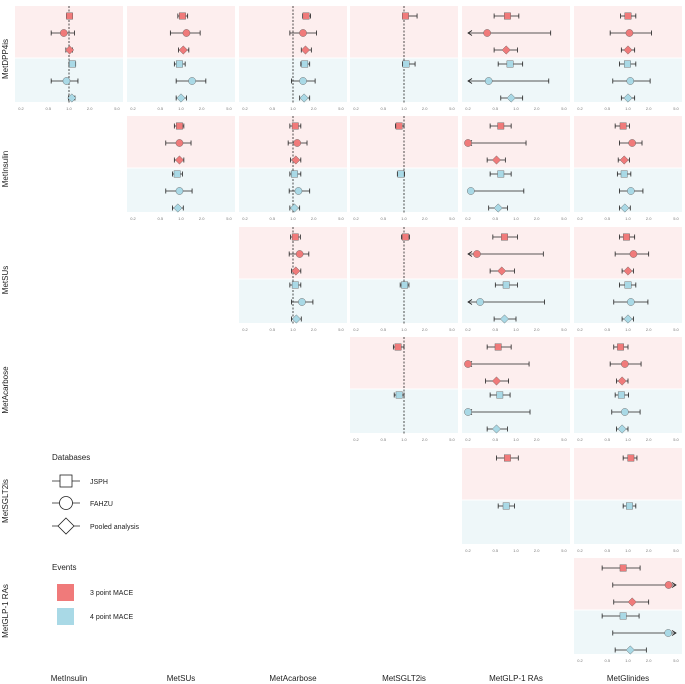 This screenshot has height=684, width=685. I want to click on column-label: MetSUs, so click(181, 678).